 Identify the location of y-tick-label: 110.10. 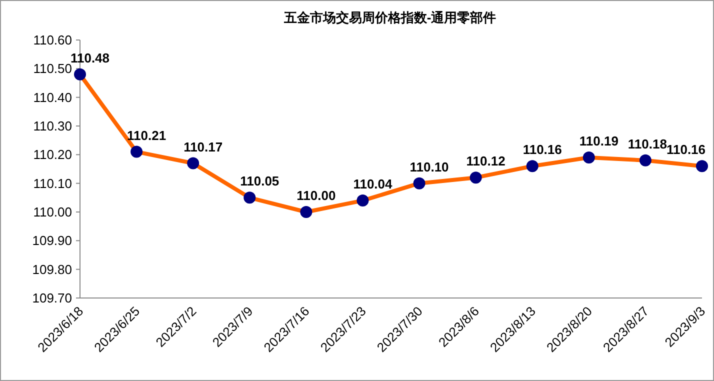
(52, 183).